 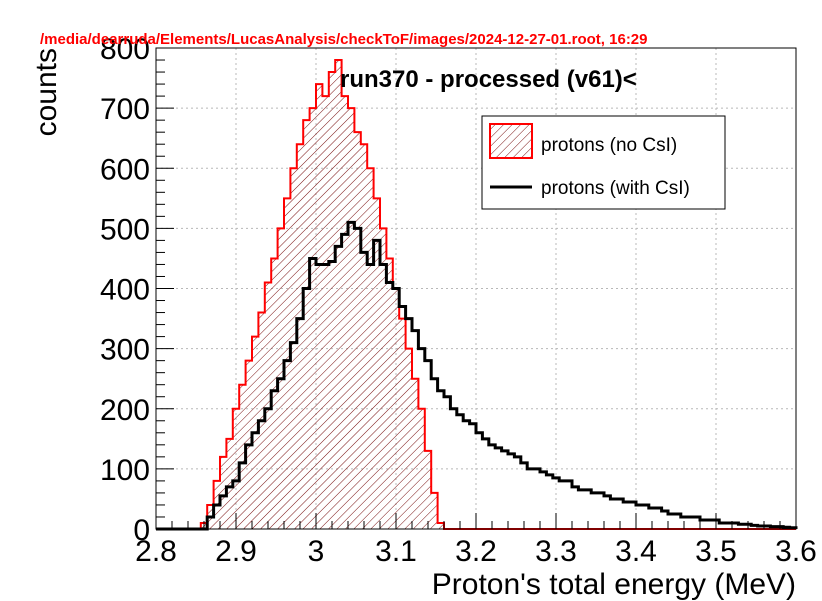 What do you see at coordinates (46, 92) in the screenshot?
I see `y-axis-title: counts` at bounding box center [46, 92].